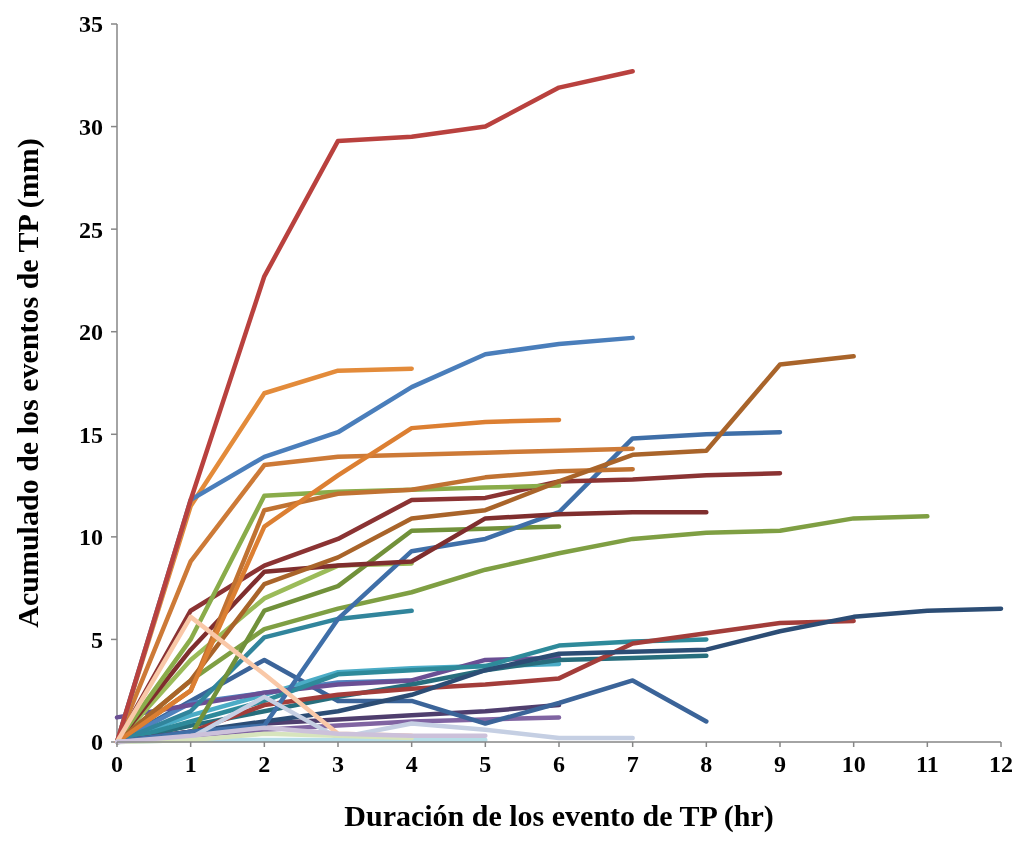 This screenshot has height=850, width=1031. Describe the element at coordinates (91, 537) in the screenshot. I see `y-tick-label: 10` at that location.